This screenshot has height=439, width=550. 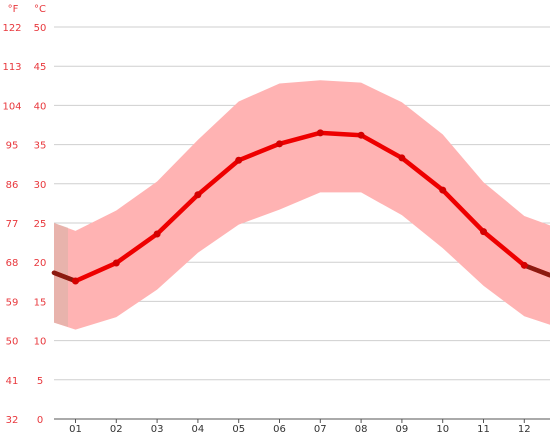 I want to click on line-edge-segment-right, so click(x=536, y=270).